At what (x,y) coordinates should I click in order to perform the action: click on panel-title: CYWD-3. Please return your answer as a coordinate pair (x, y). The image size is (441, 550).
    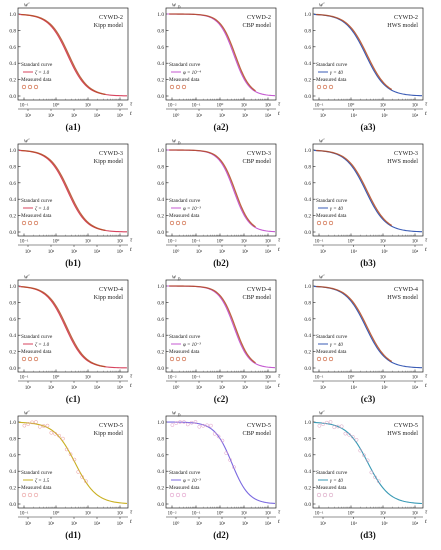
    Looking at the image, I should click on (406, 153).